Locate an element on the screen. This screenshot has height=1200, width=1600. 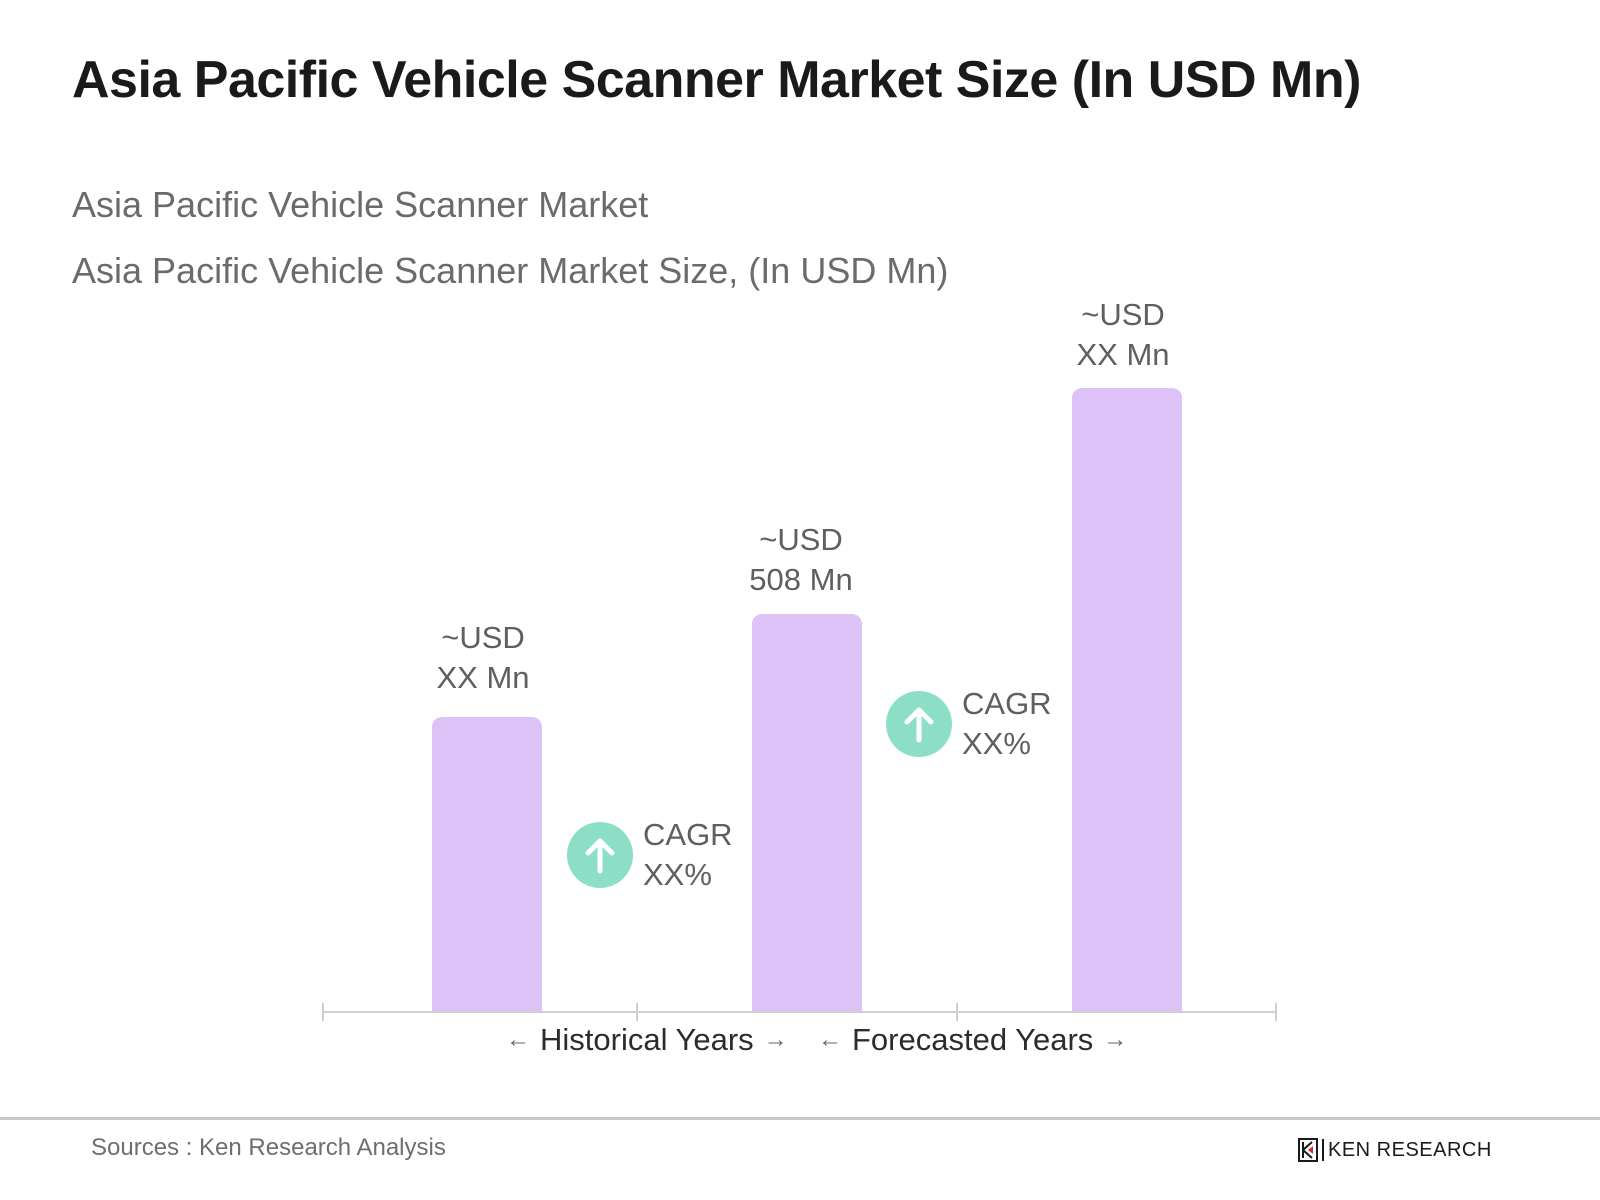
bar-3-label-line2: XX Mn is located at coordinates (1123, 354).